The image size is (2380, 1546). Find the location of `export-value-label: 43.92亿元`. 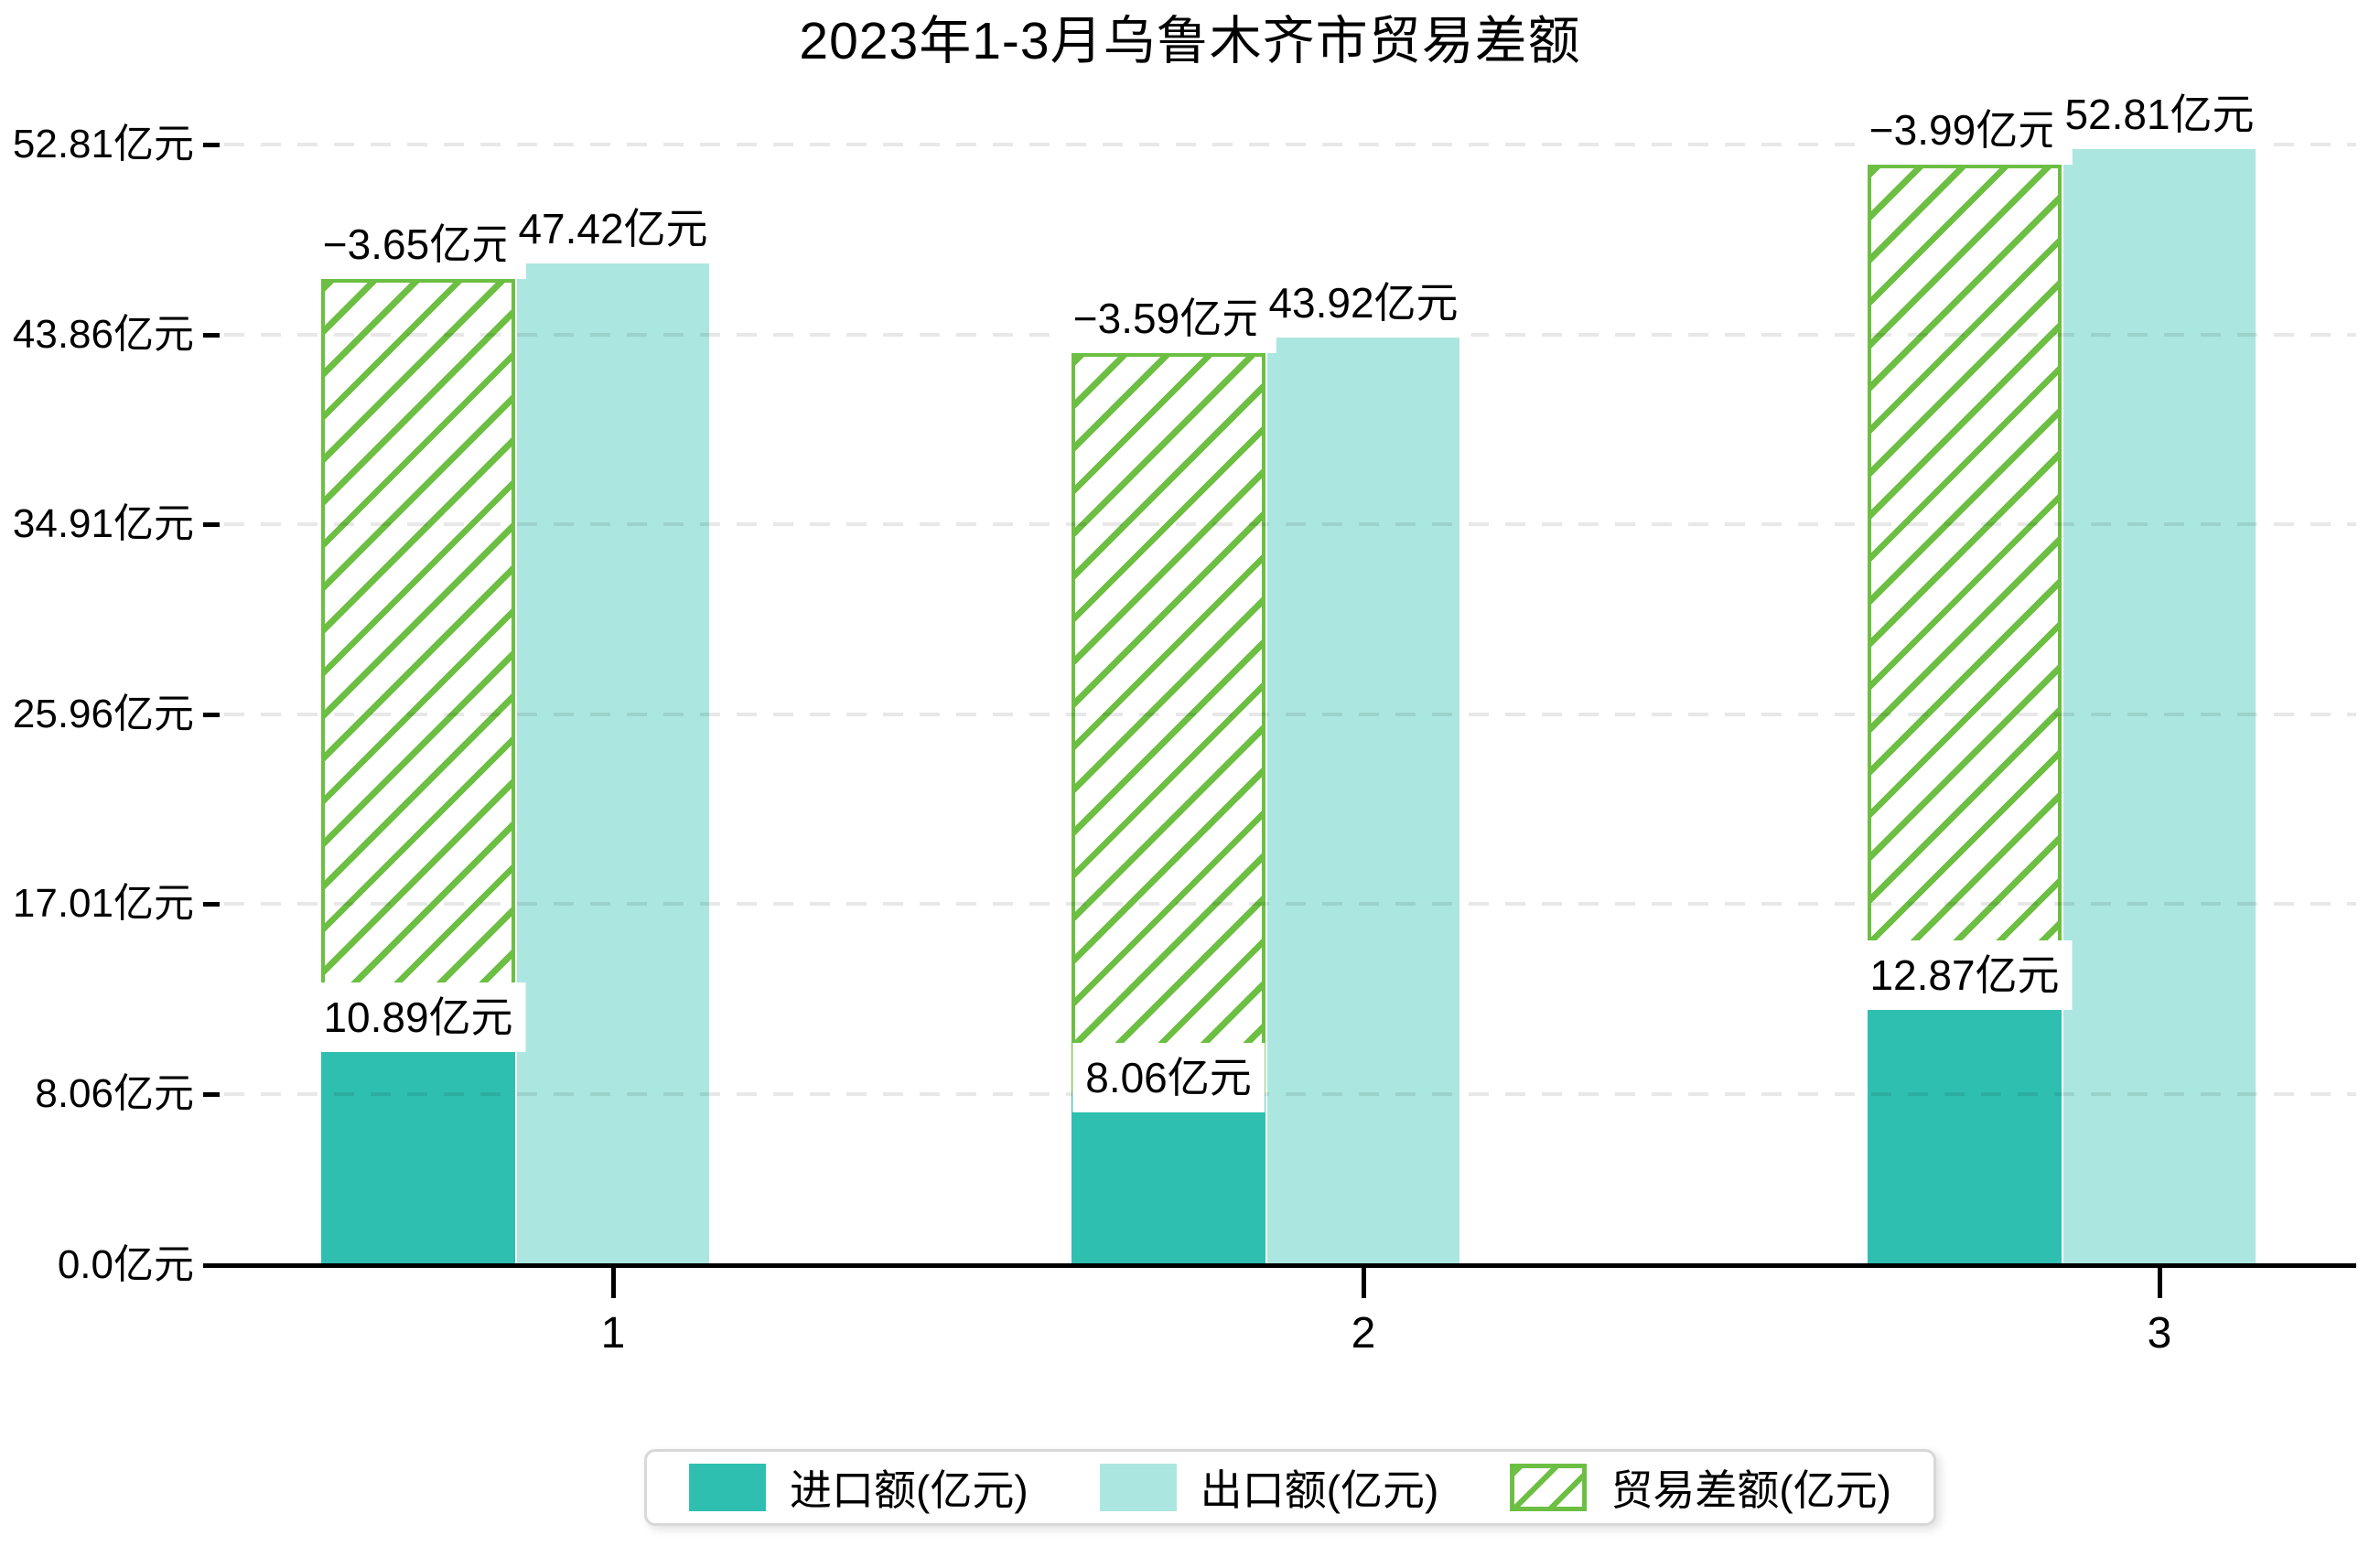

export-value-label: 43.92亿元 is located at coordinates (1363, 303).